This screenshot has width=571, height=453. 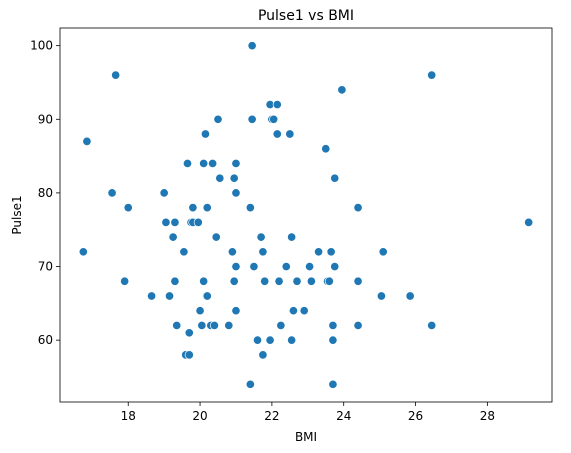 What do you see at coordinates (45, 119) in the screenshot?
I see `y-tick-label: 90` at bounding box center [45, 119].